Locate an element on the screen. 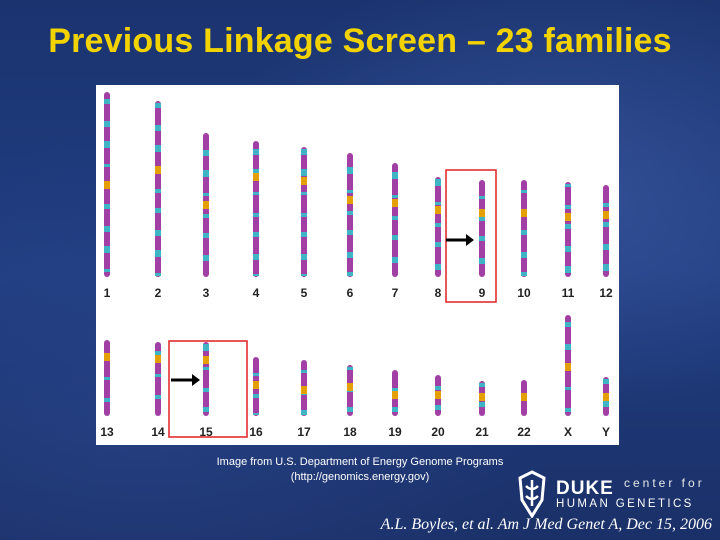 The width and height of the screenshot is (720, 540). duke-seal-icon is located at coordinates (532, 494).